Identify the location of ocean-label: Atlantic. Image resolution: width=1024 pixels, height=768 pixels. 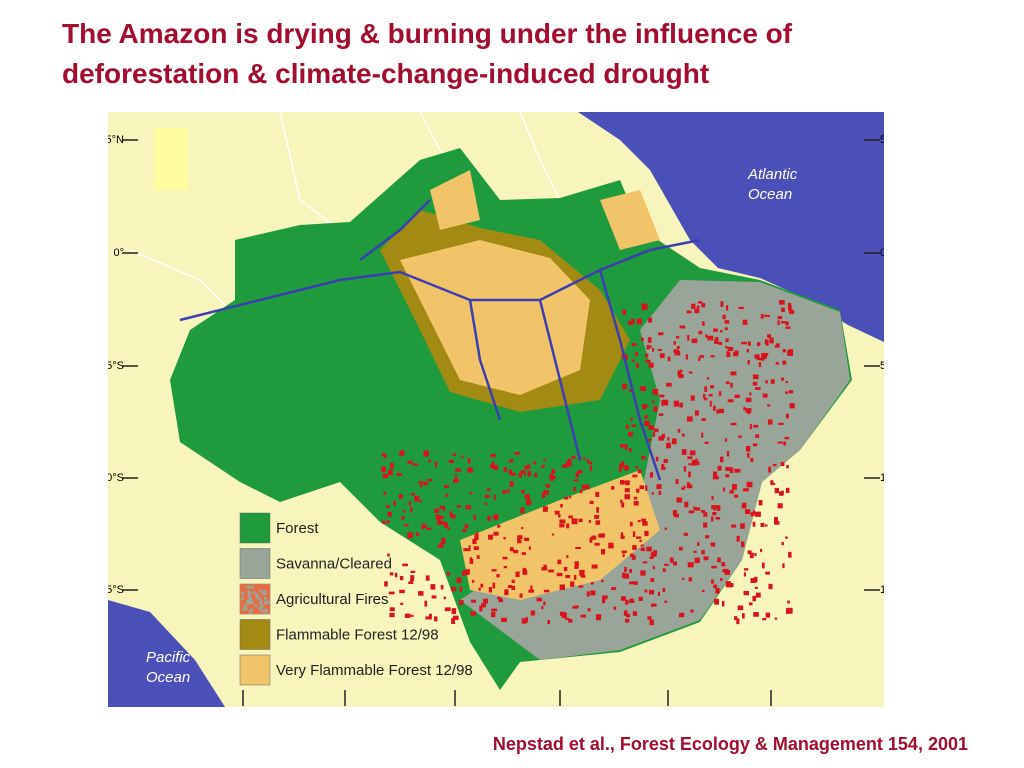
(772, 174).